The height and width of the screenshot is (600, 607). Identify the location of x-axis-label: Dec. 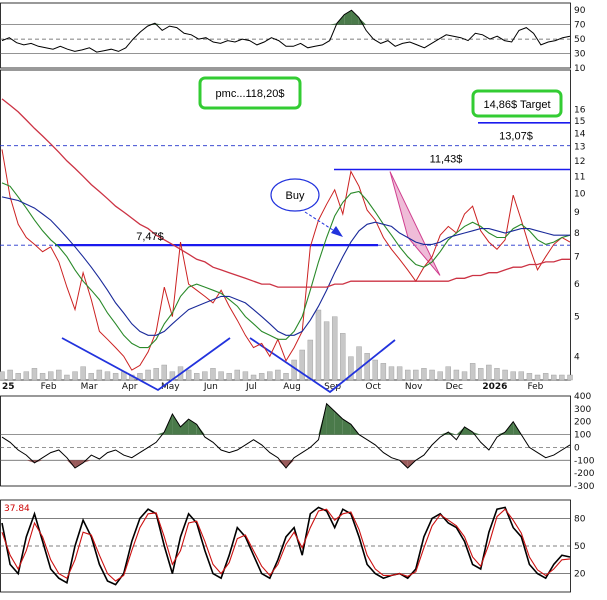
(454, 387).